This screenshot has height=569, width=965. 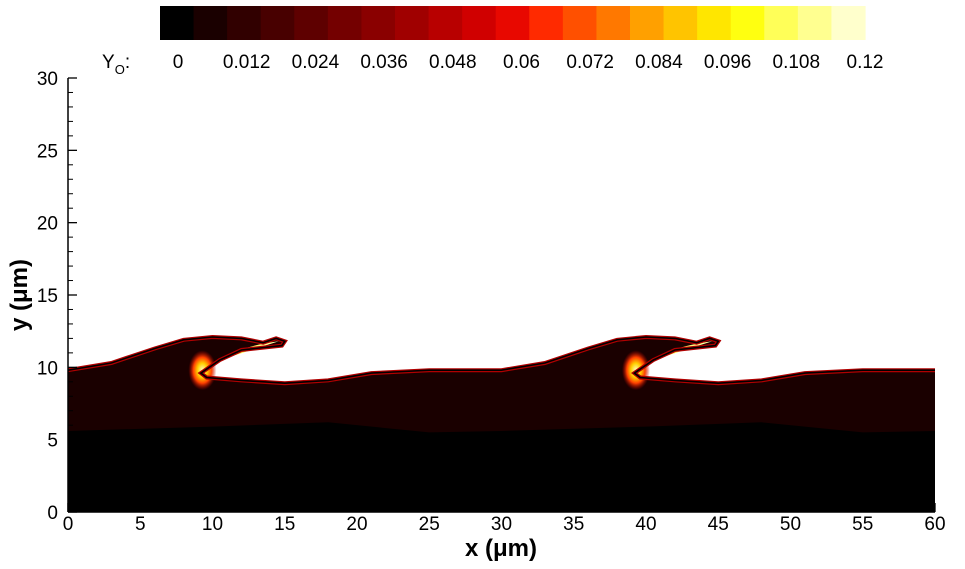 I want to click on x-tick-label: 0, so click(x=68, y=524).